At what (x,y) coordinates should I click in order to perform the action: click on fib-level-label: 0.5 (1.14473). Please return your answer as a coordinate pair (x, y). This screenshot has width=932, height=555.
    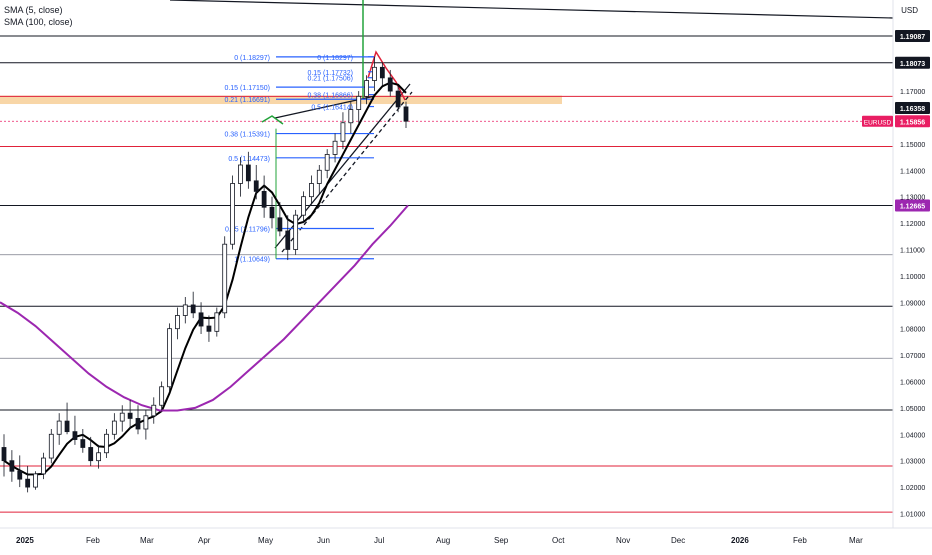
    Looking at the image, I should click on (249, 159).